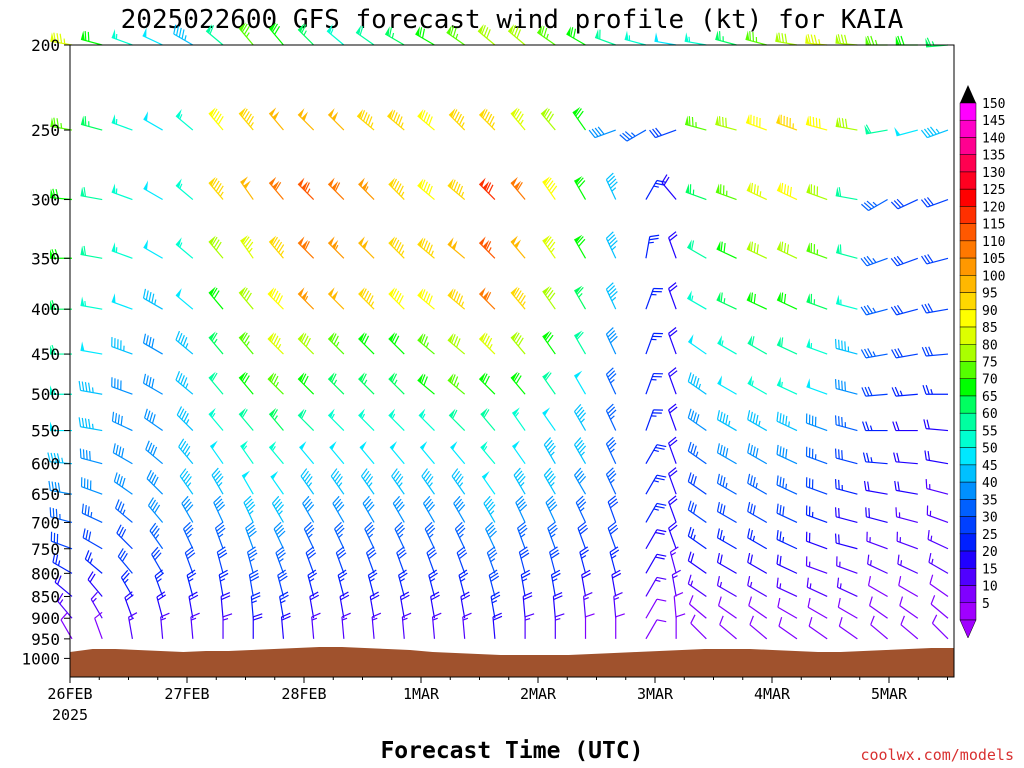  What do you see at coordinates (45, 130) in the screenshot?
I see `y-tick-label: 250` at bounding box center [45, 130].